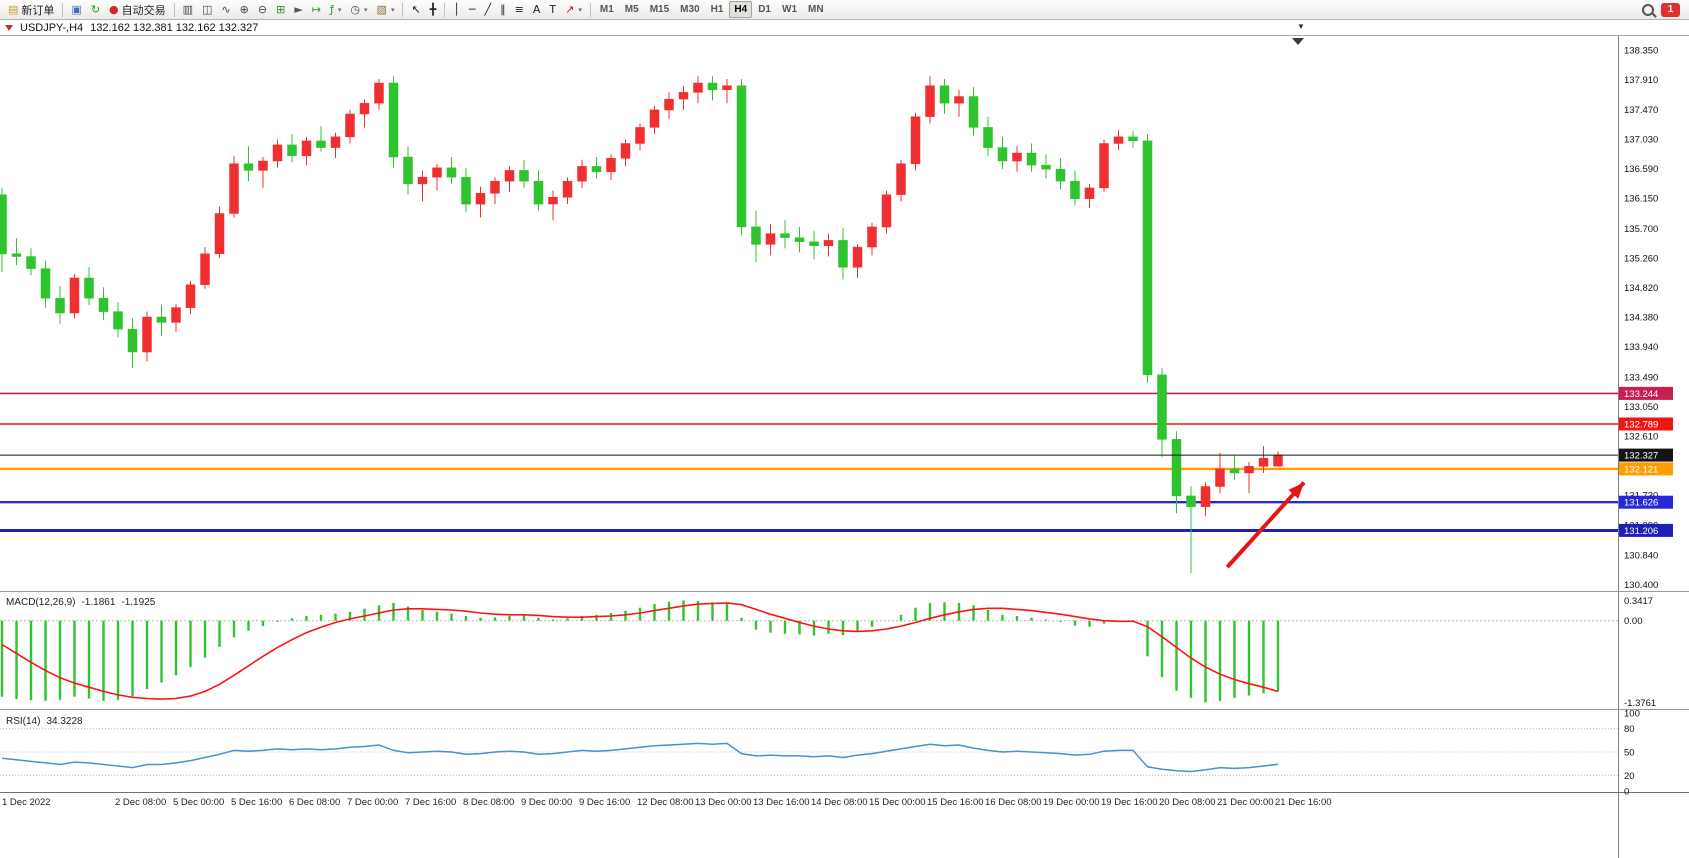  What do you see at coordinates (897, 802) in the screenshot?
I see `svg-text: 15 Dec 00:00` at bounding box center [897, 802].